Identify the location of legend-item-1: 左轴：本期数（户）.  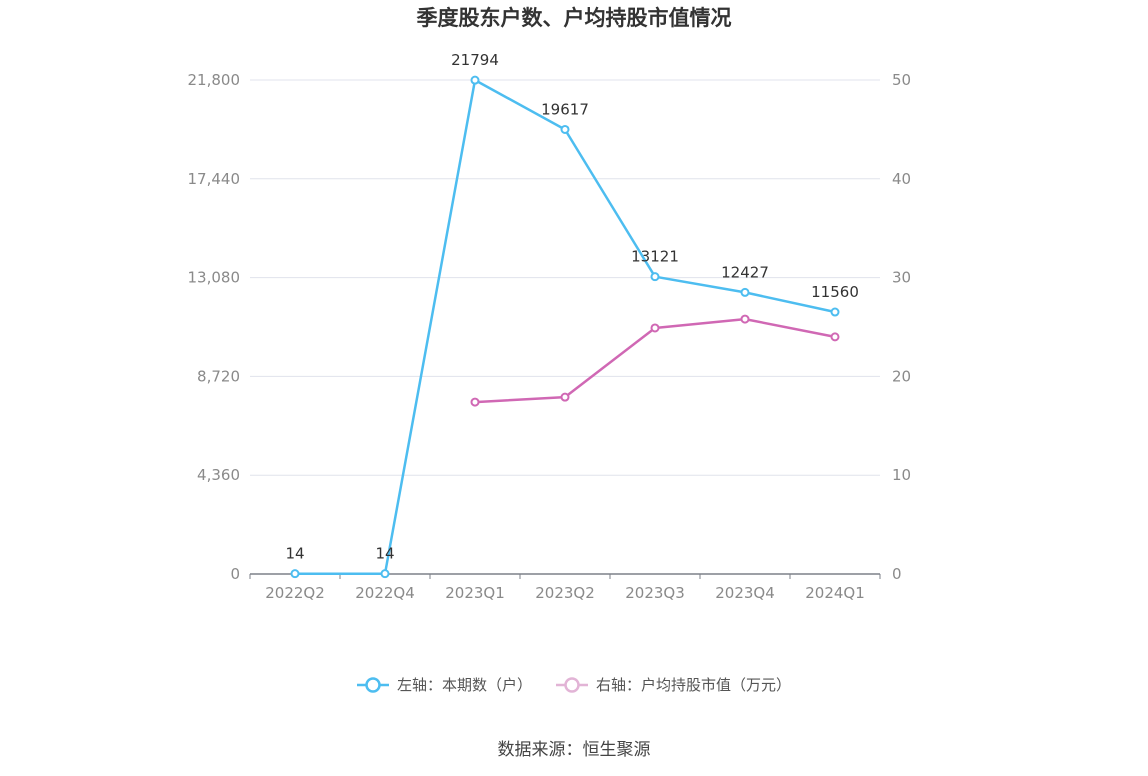
(444, 685).